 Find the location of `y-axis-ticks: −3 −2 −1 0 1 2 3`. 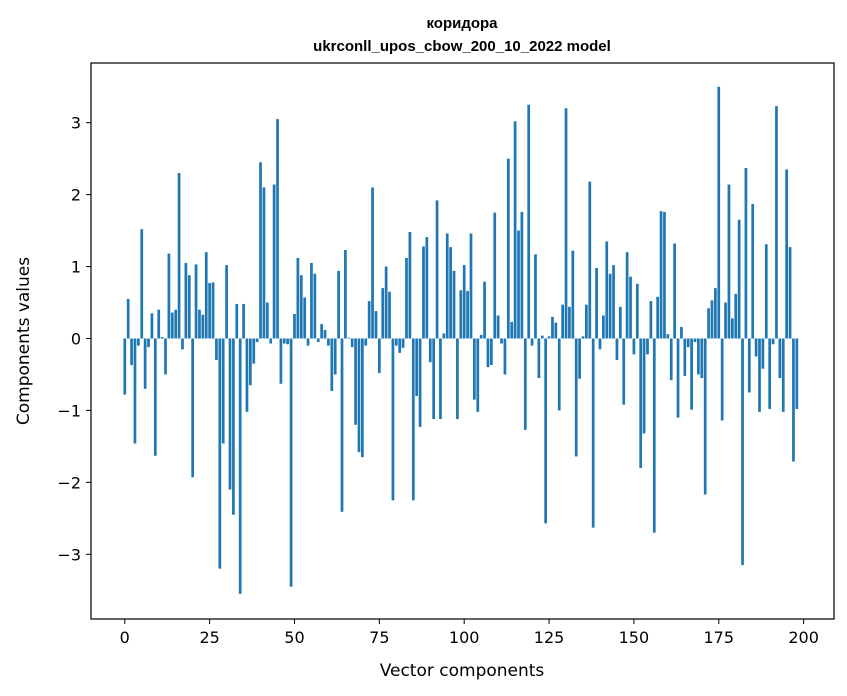

y-axis-ticks: −3 −2 −1 0 1 2 3 is located at coordinates (74, 339).